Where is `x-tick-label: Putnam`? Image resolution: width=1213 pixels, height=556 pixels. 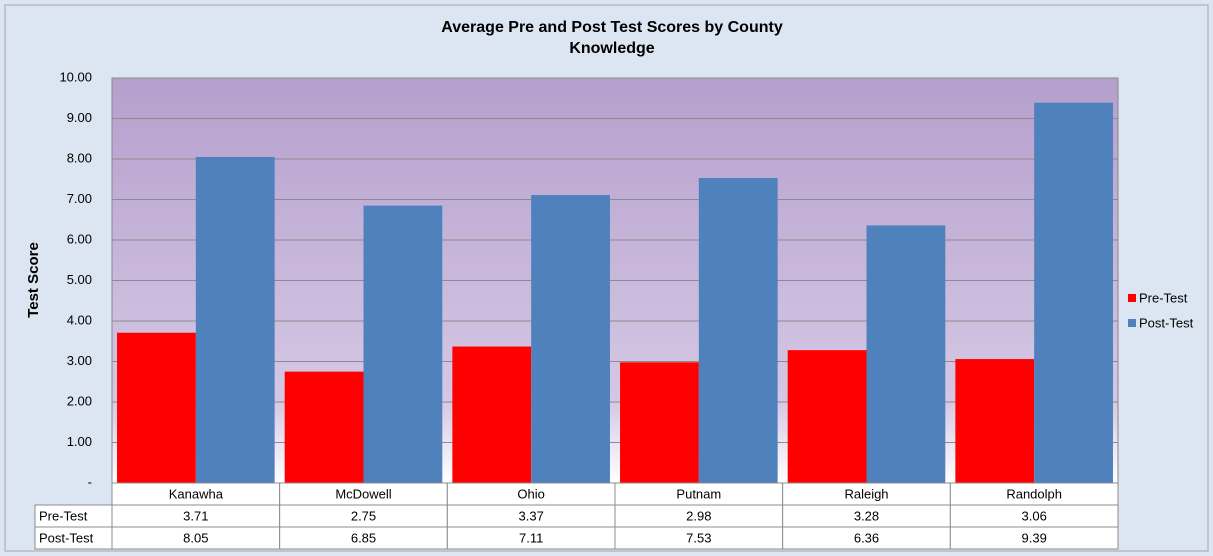 x-tick-label: Putnam is located at coordinates (698, 493).